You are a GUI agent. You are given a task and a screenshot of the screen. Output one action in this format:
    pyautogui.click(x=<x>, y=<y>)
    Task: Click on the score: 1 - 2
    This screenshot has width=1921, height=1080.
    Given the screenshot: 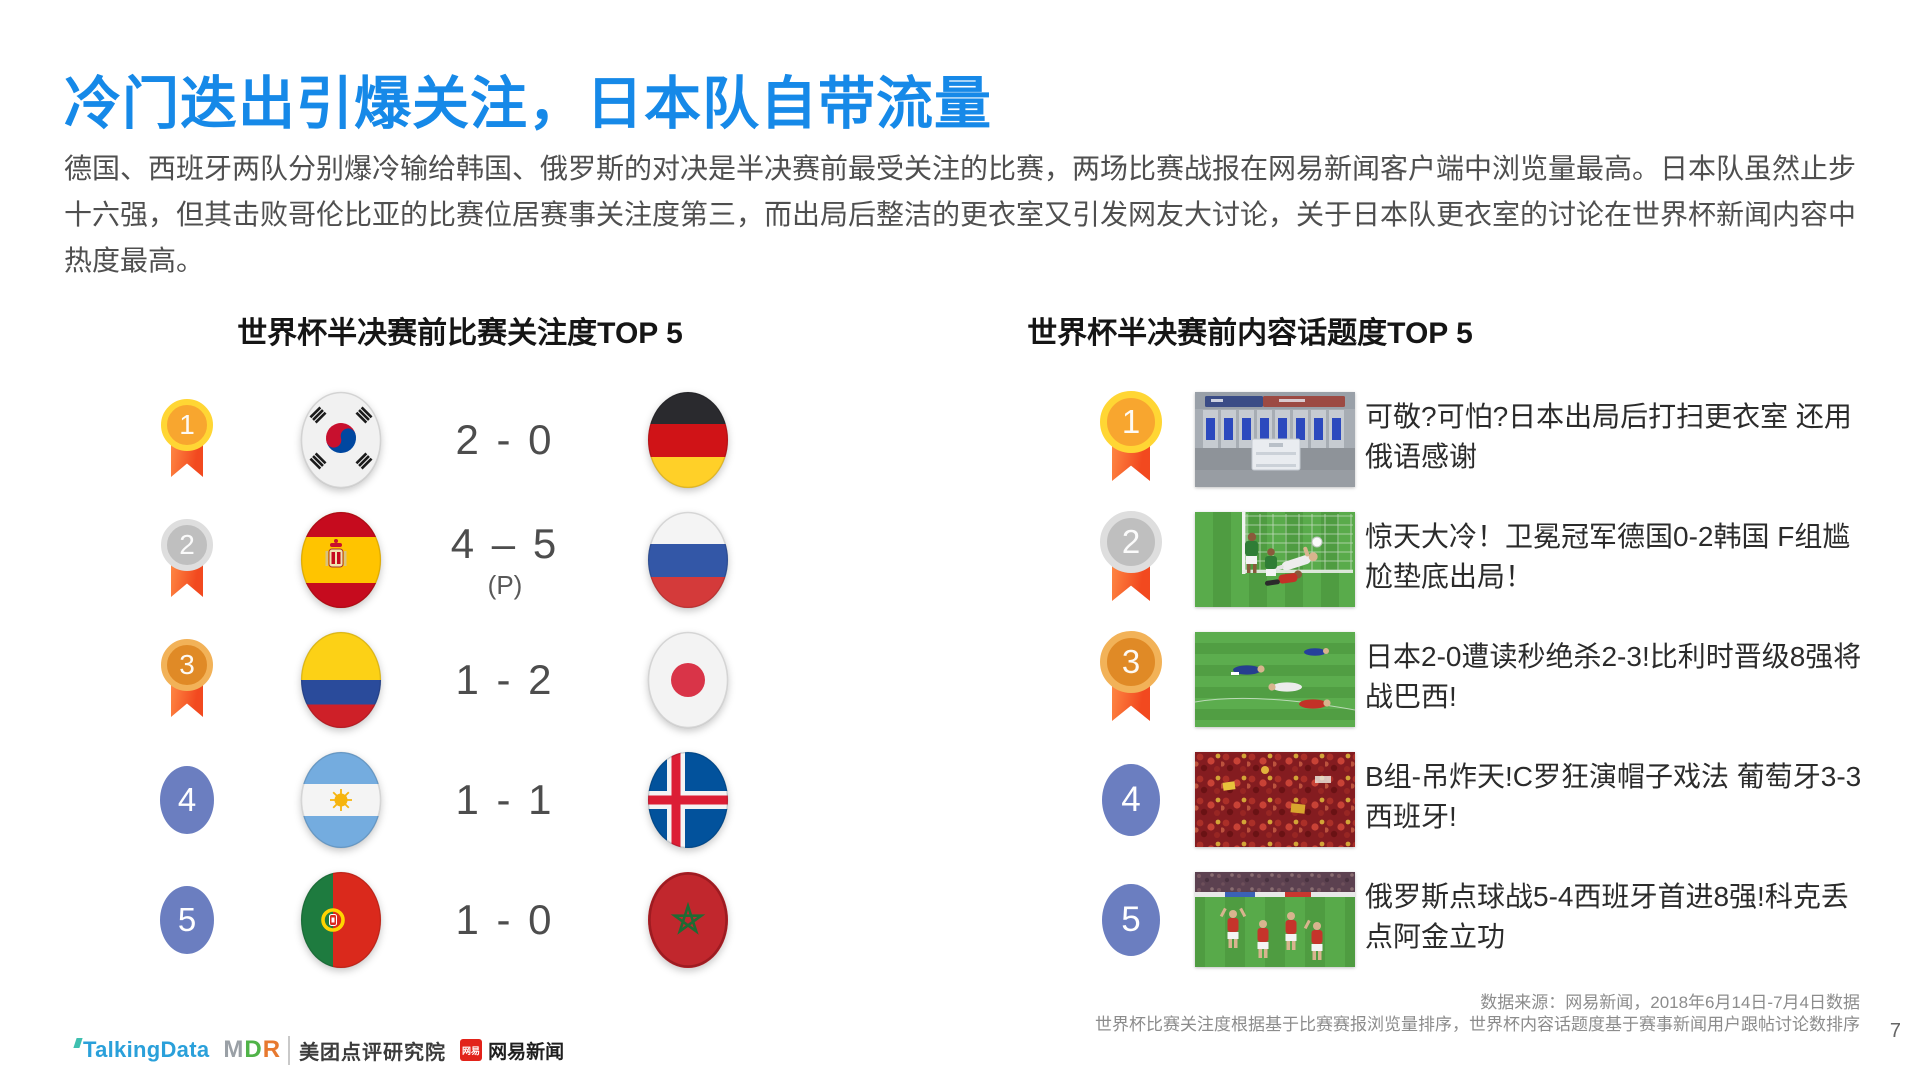 What is the action you would take?
    pyautogui.click(x=505, y=679)
    